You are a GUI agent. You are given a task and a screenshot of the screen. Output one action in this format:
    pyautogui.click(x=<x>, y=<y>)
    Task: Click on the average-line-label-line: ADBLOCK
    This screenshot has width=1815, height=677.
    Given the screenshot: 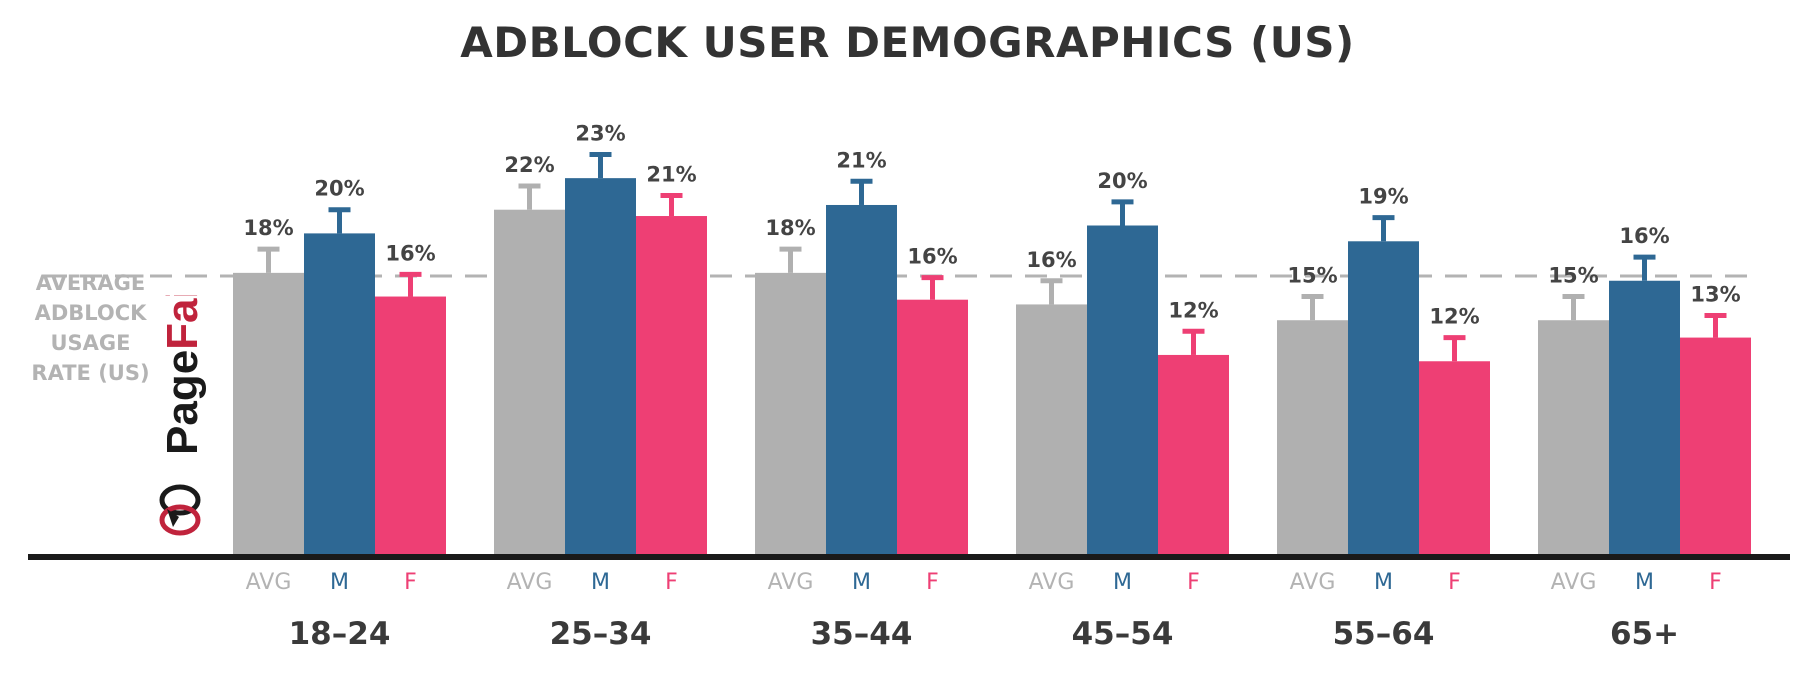 What is the action you would take?
    pyautogui.click(x=90, y=313)
    